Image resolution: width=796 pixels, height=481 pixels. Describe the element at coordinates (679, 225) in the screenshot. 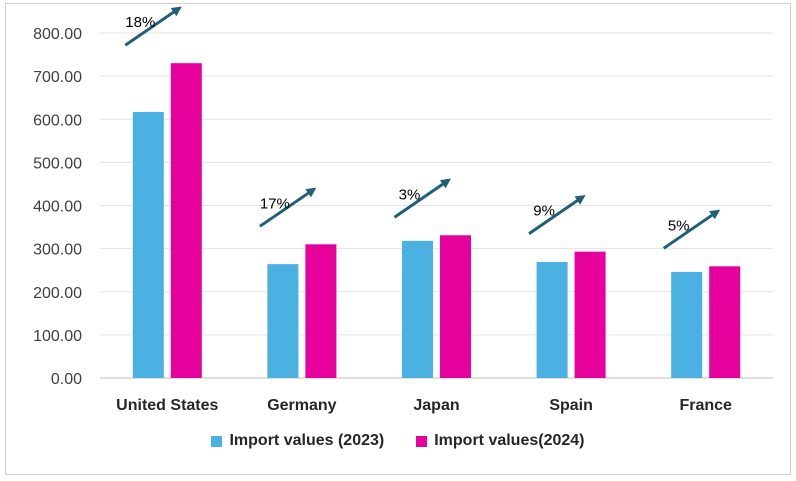

I see `growth-label: 5%` at that location.